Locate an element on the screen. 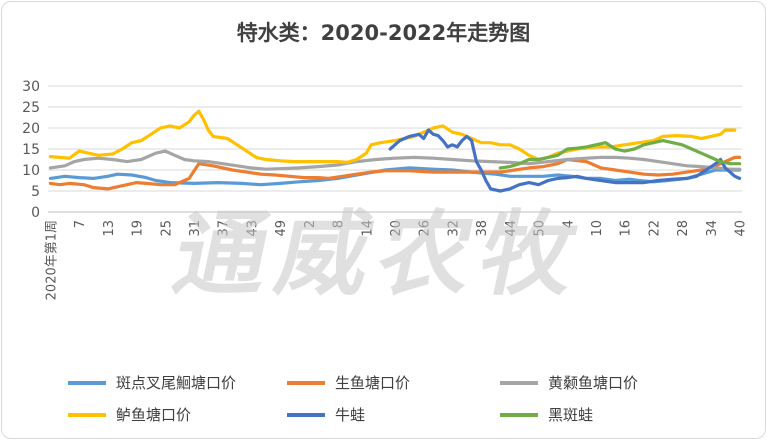 This screenshot has width=767, height=440. x-tick-label: 32 is located at coordinates (453, 228).